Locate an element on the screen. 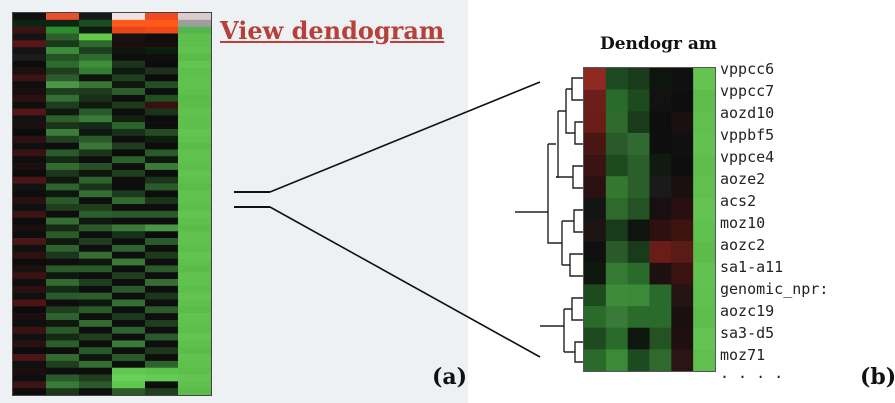  gene-label: vppce4 is located at coordinates (747, 157).